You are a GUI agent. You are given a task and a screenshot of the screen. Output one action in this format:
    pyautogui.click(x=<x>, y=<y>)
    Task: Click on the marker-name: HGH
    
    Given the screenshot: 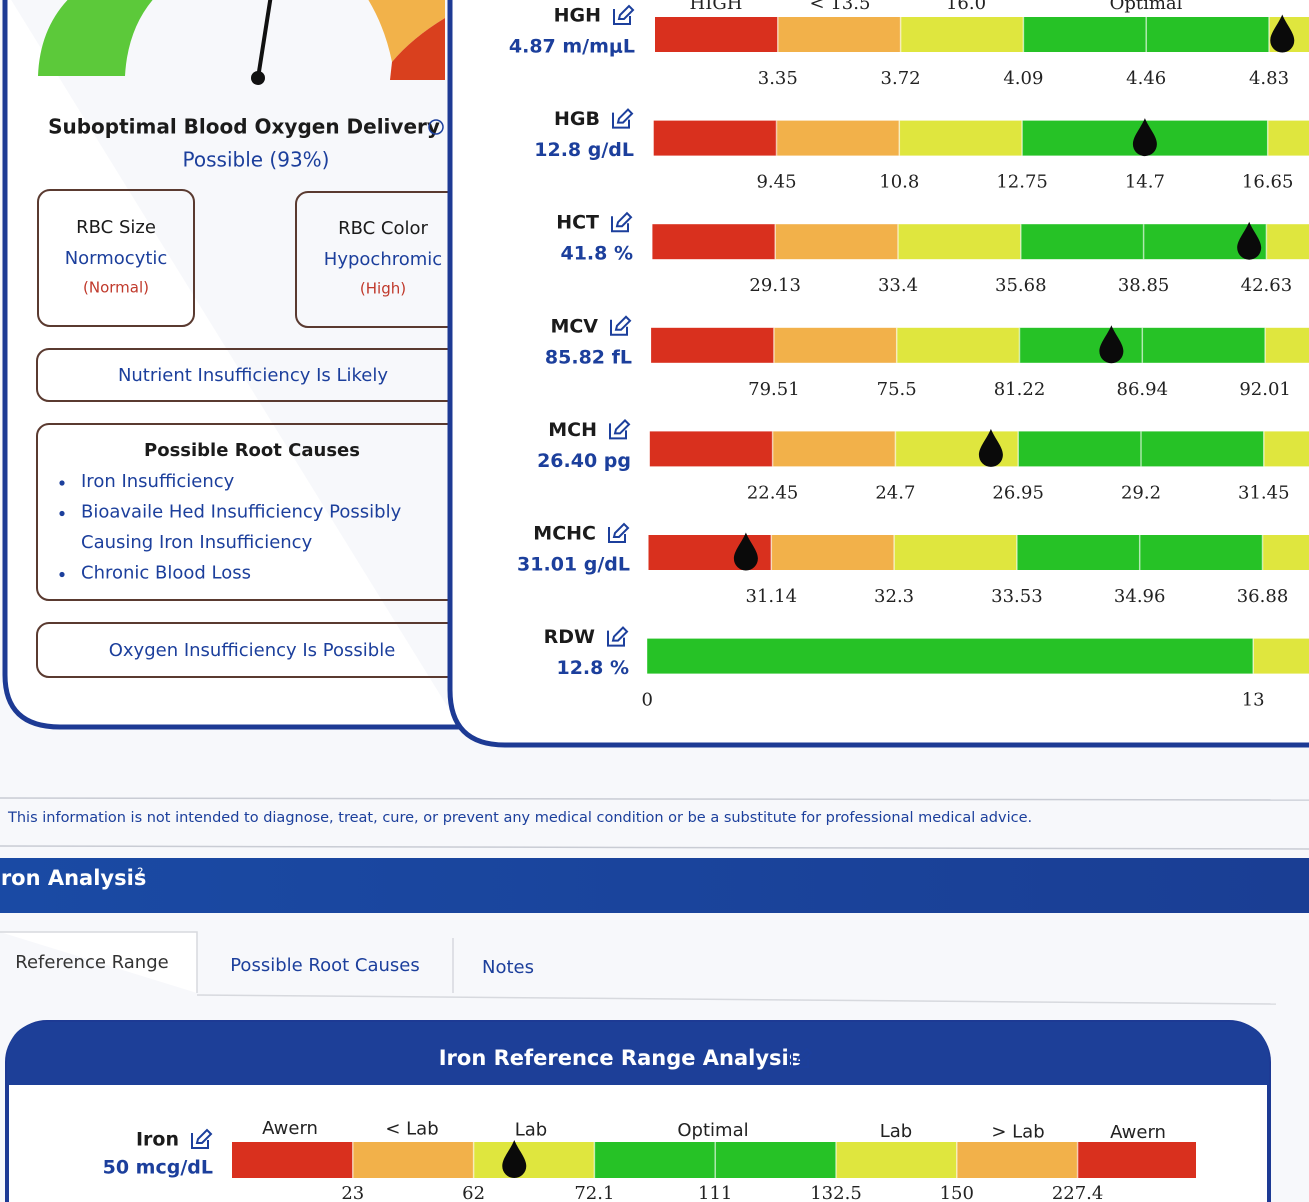 What is the action you would take?
    pyautogui.click(x=577, y=16)
    